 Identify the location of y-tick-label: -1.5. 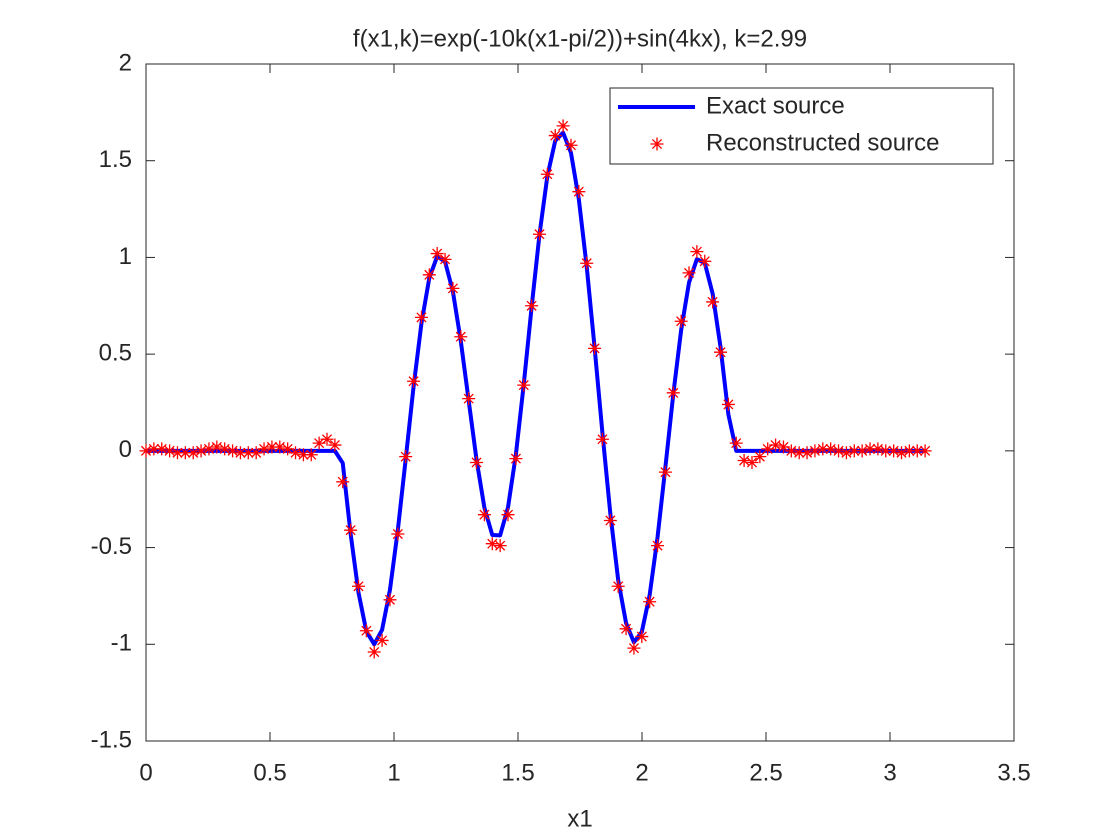
(111, 739).